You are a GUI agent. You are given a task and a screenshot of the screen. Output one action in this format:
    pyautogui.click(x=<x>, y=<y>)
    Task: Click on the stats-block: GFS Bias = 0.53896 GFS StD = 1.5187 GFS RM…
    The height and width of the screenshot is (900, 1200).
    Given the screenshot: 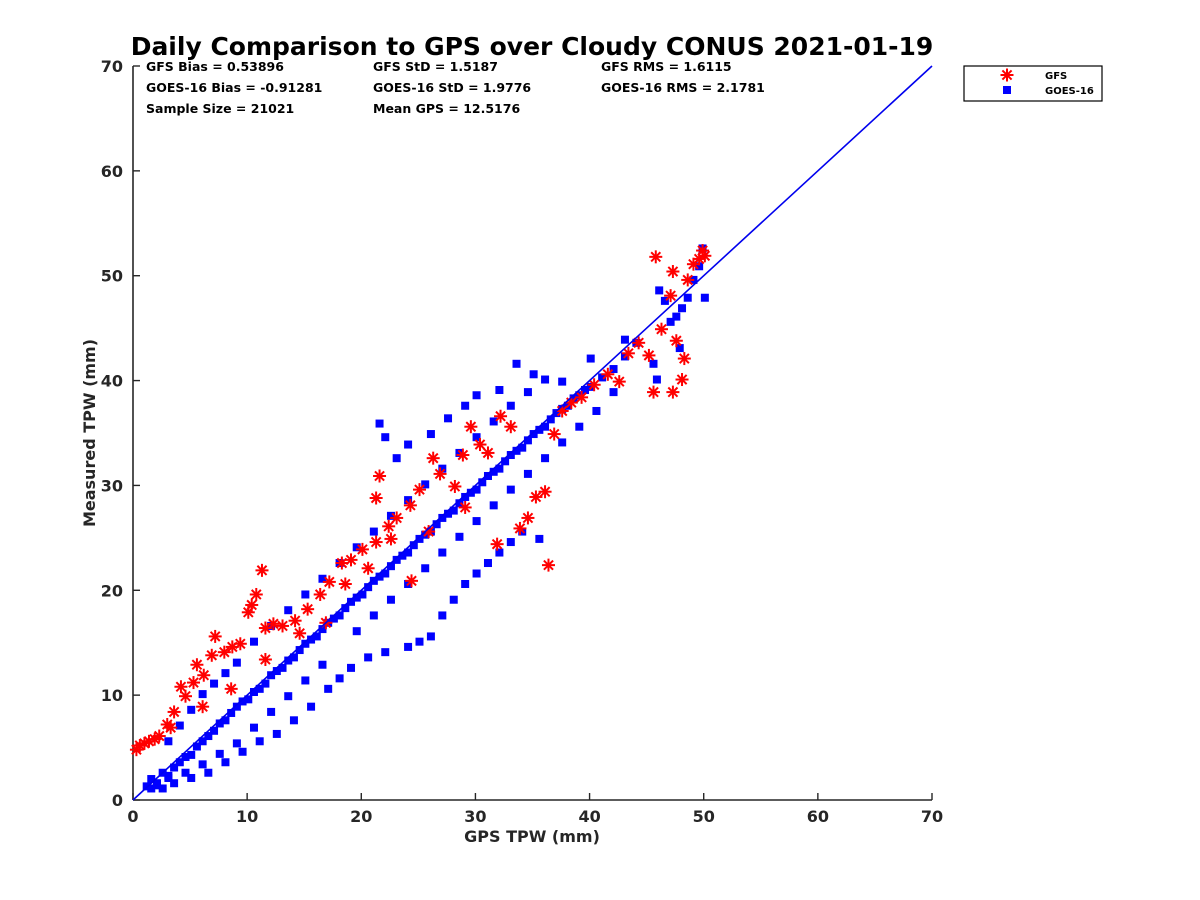 What is the action you would take?
    pyautogui.click(x=455, y=87)
    